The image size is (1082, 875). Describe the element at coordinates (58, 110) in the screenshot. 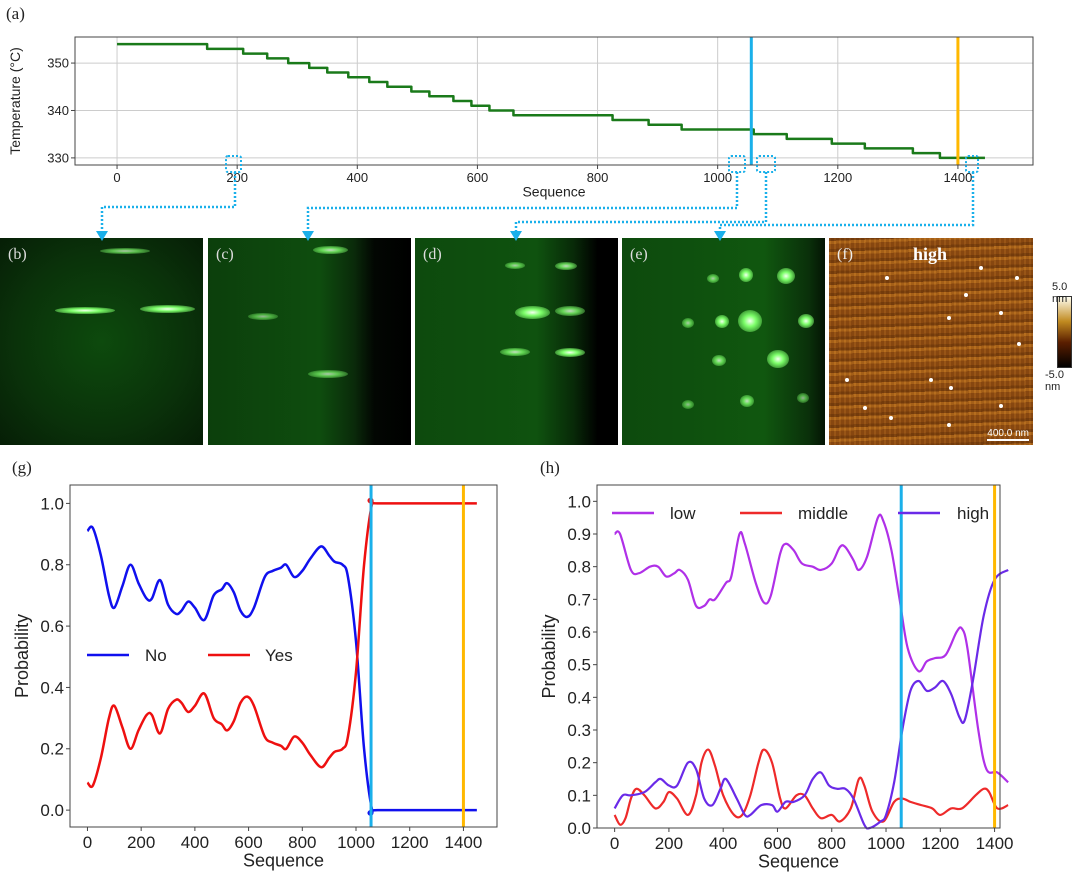

I see `y-tick-label: 340` at that location.